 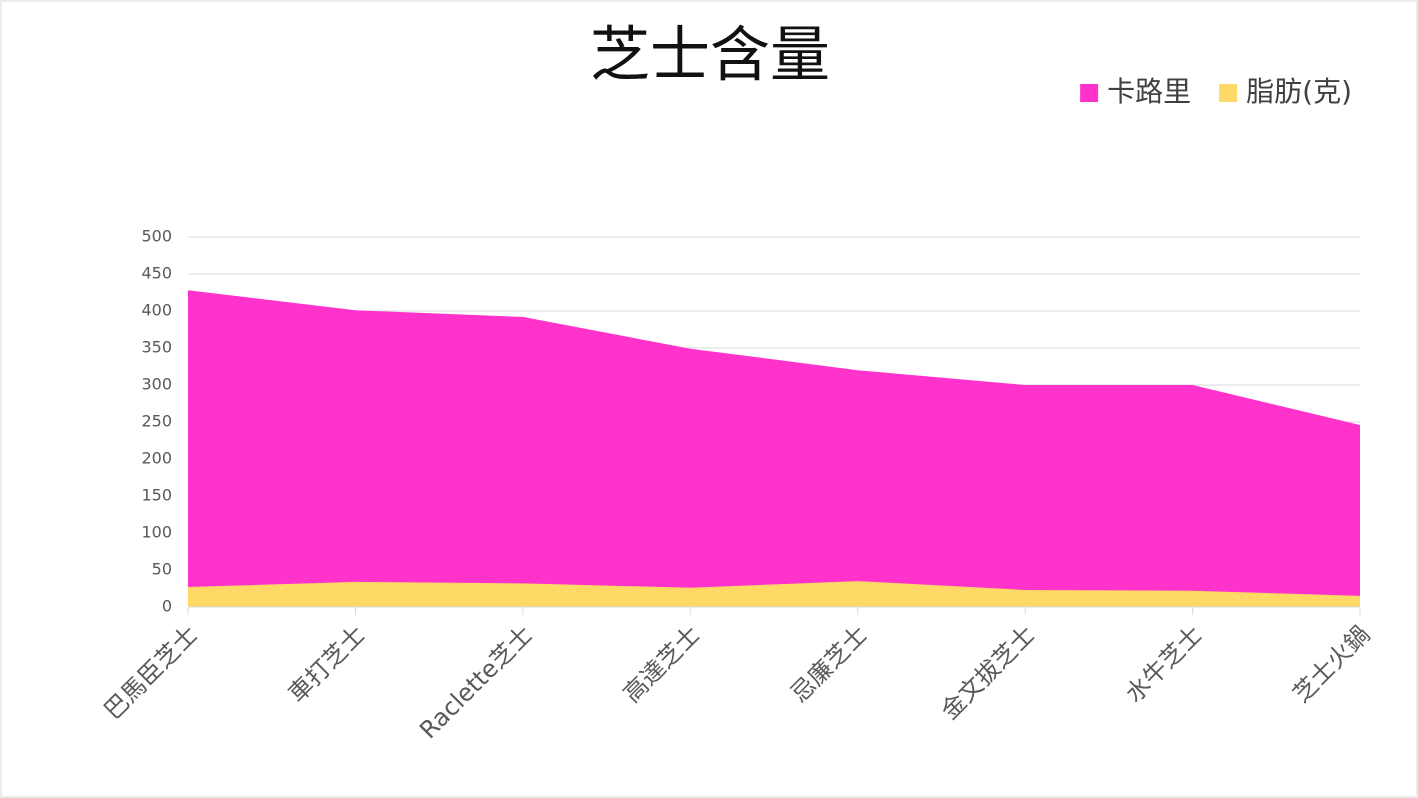 What do you see at coordinates (156, 384) in the screenshot?
I see `y-tick-label: 300` at bounding box center [156, 384].